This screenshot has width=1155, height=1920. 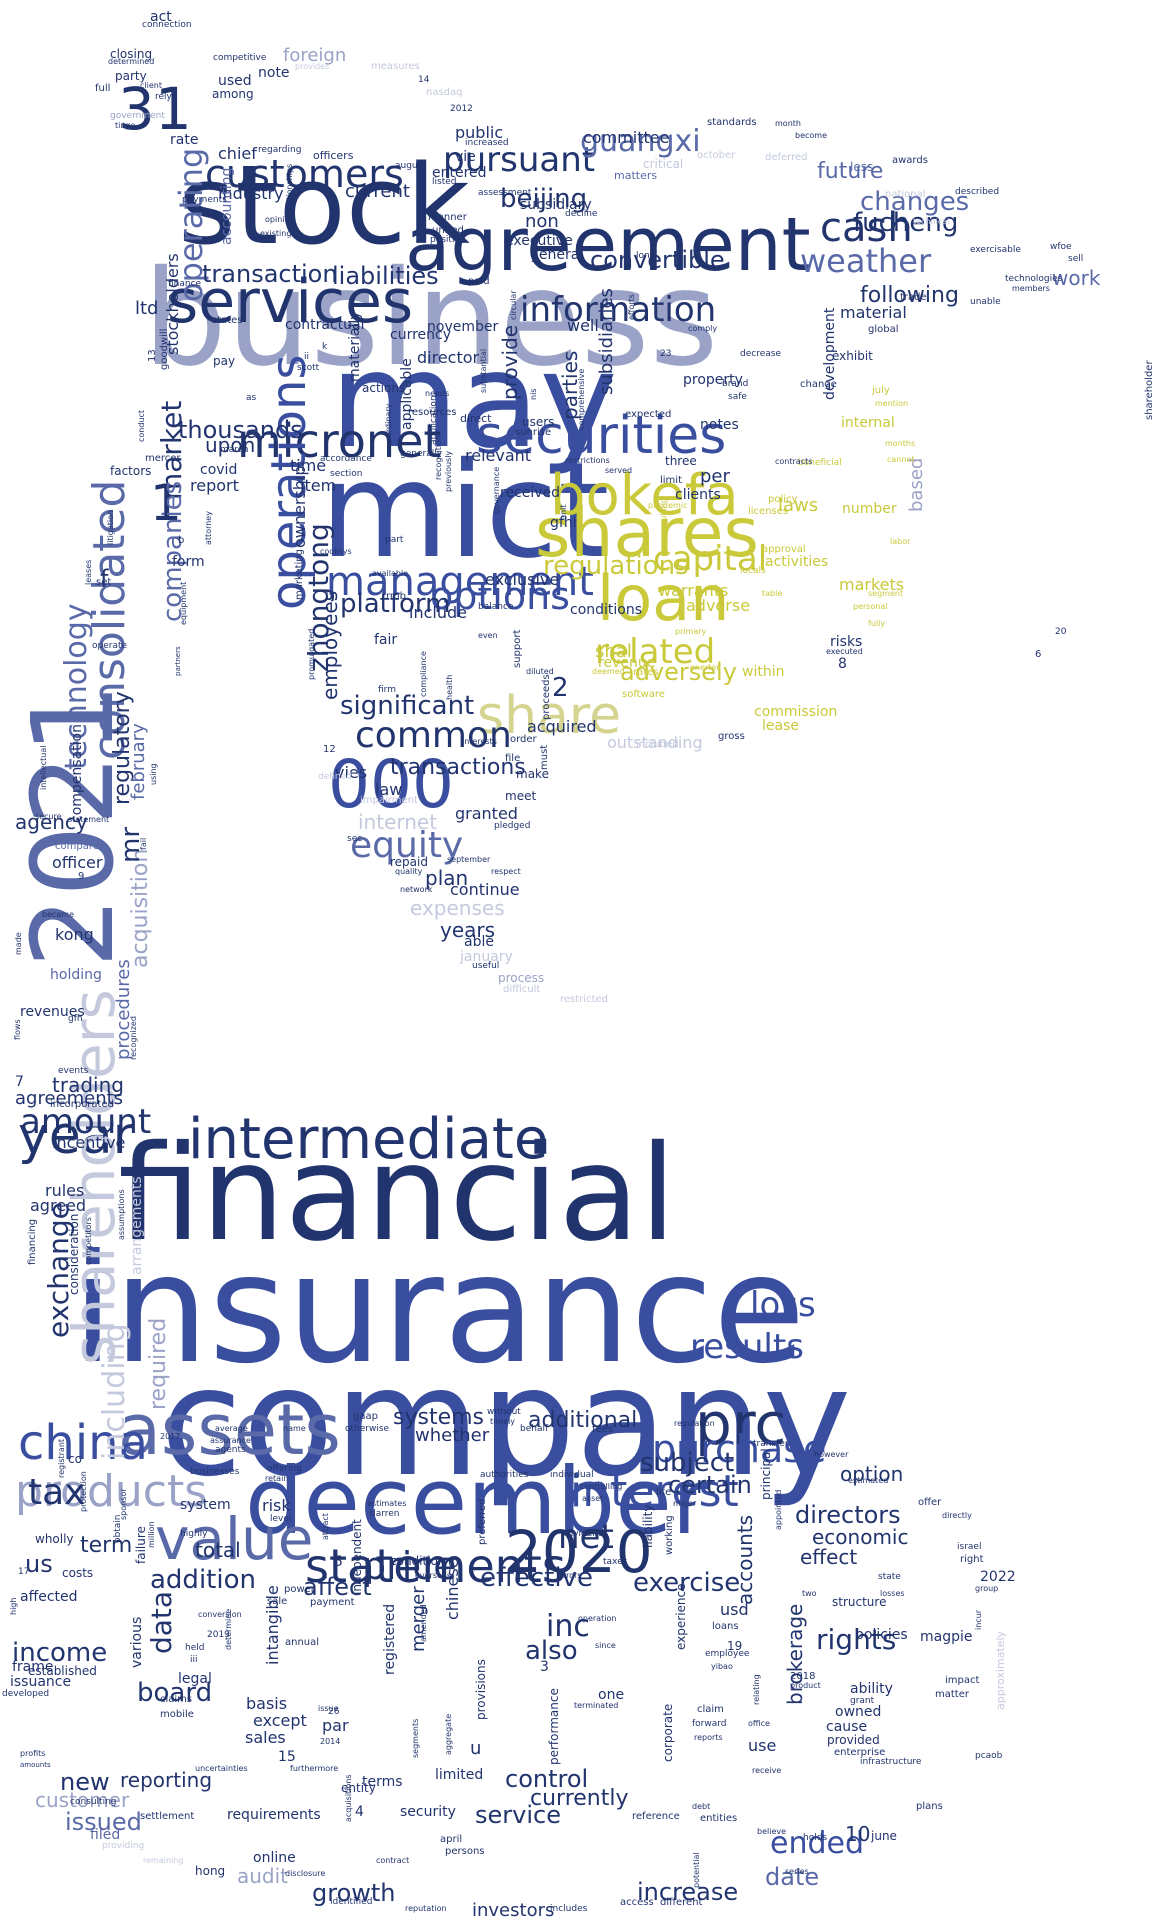 What do you see at coordinates (606, 341) in the screenshot?
I see `word-subsidiaries: subsidiaries` at bounding box center [606, 341].